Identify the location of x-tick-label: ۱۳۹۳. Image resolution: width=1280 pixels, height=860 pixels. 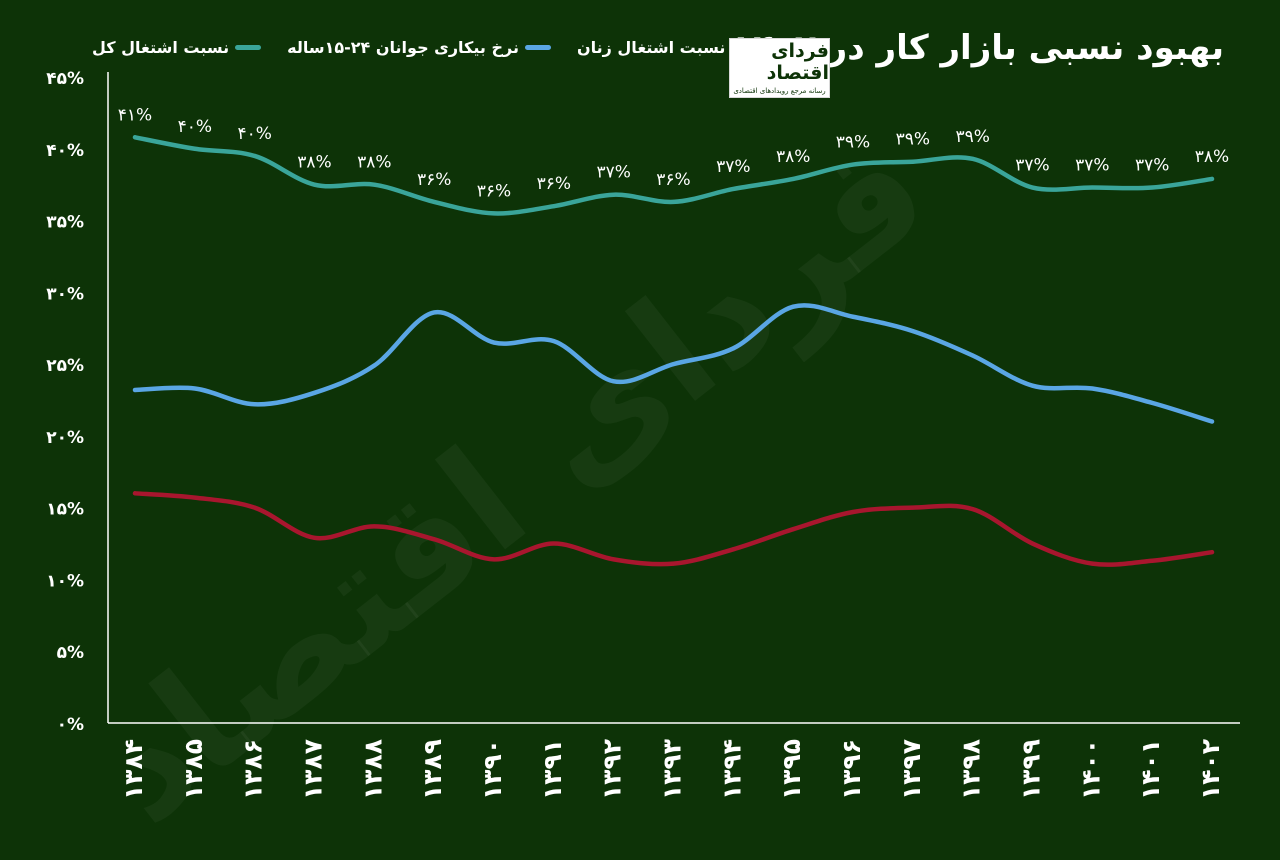
(672, 769).